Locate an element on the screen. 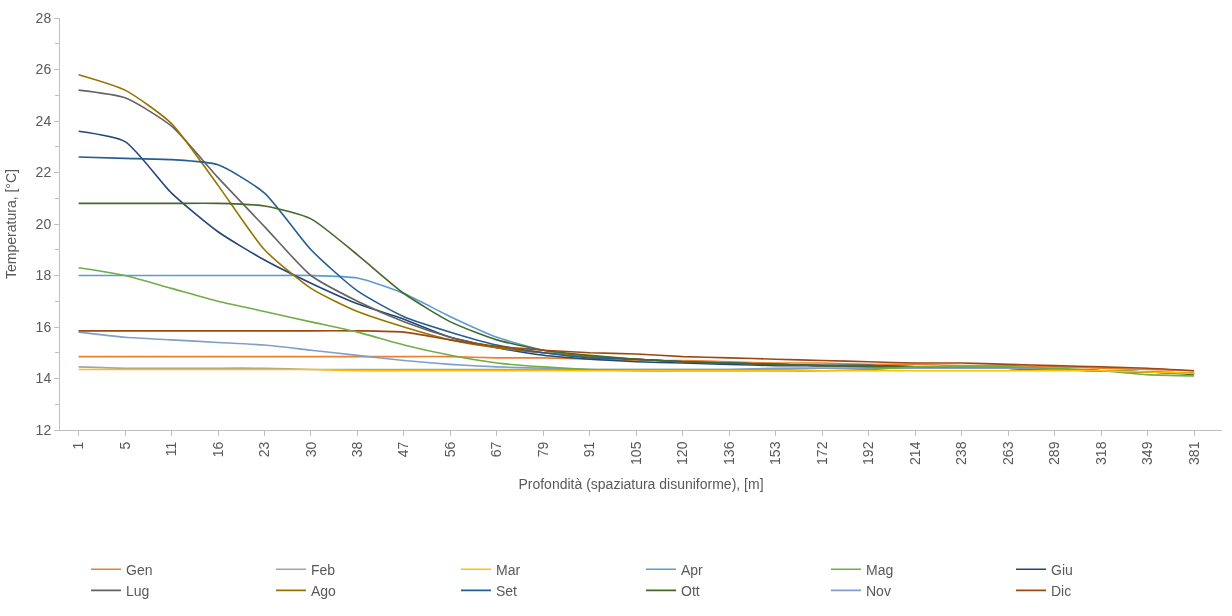 This screenshot has width=1232, height=616. x-tick-label: 214 is located at coordinates (914, 453).